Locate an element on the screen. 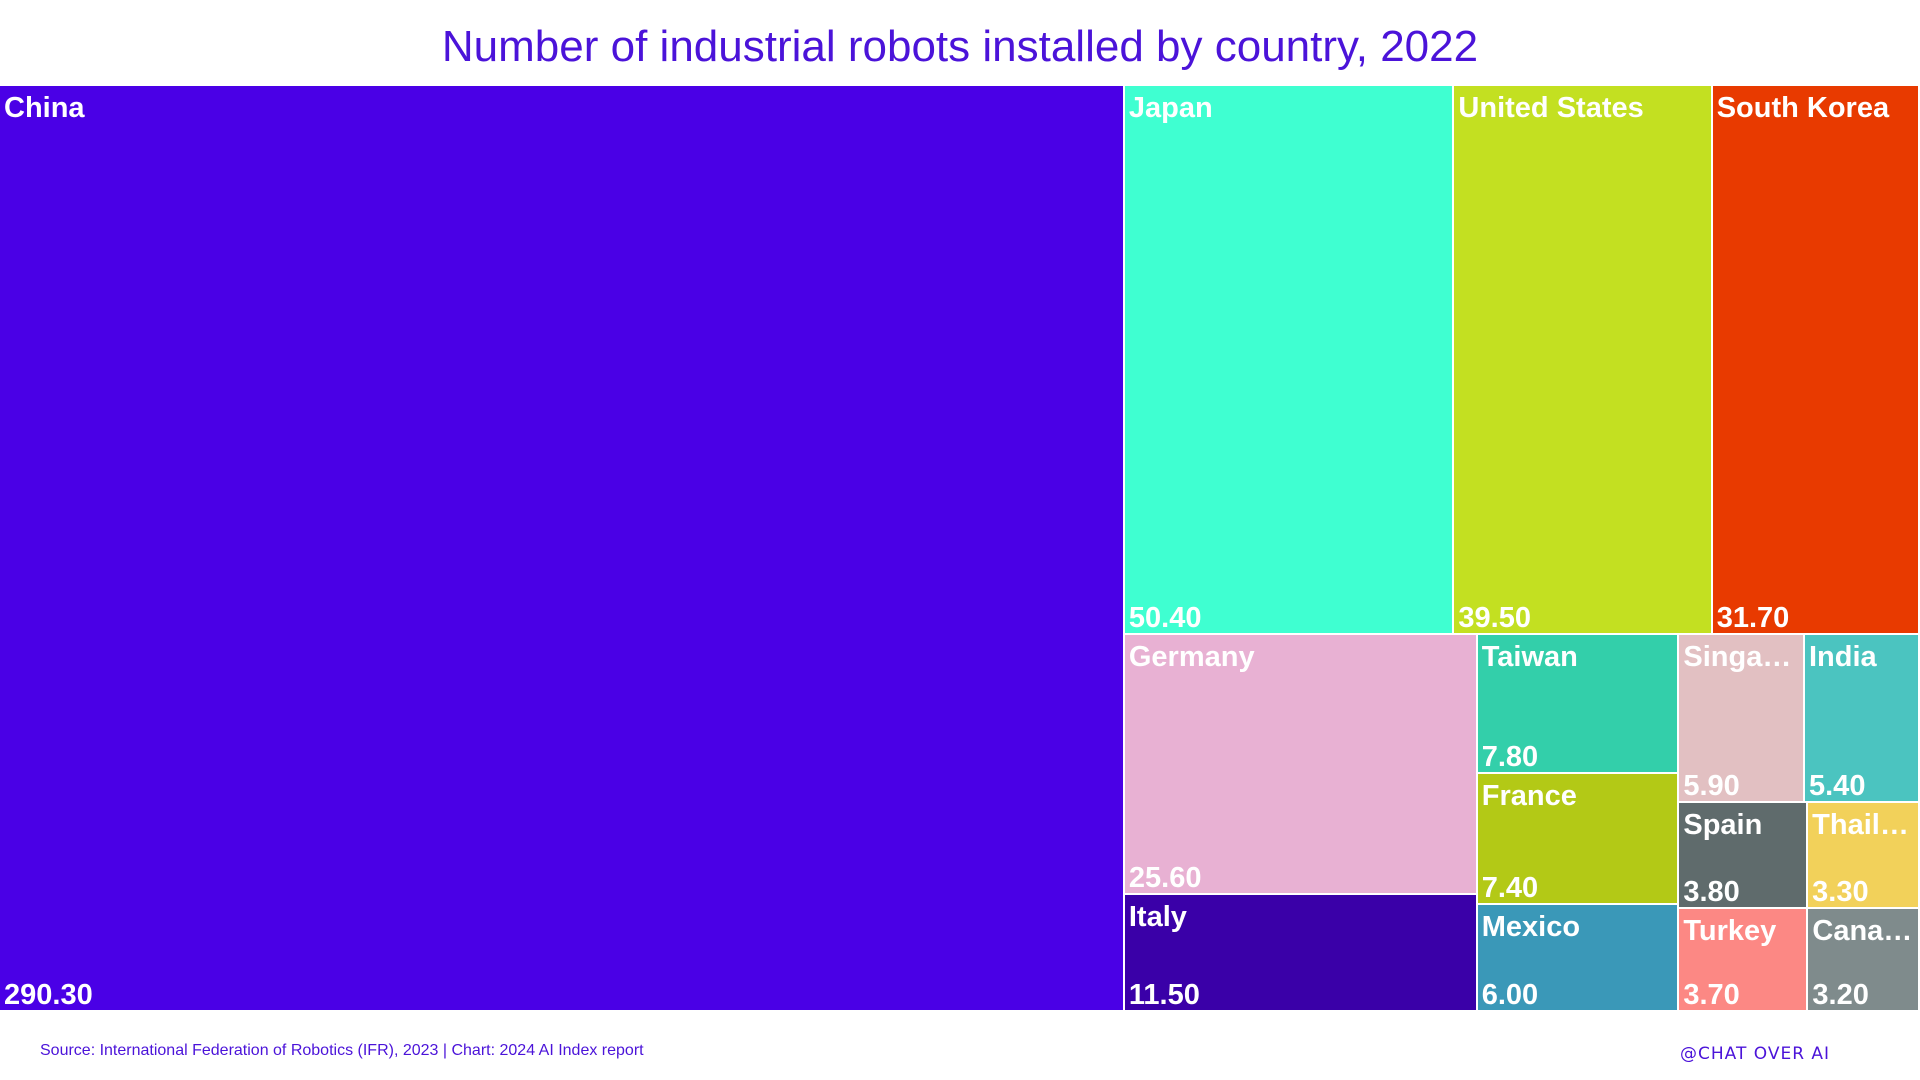 The width and height of the screenshot is (1920, 1080). tile-germany: Germany 25.60 is located at coordinates (1301, 765).